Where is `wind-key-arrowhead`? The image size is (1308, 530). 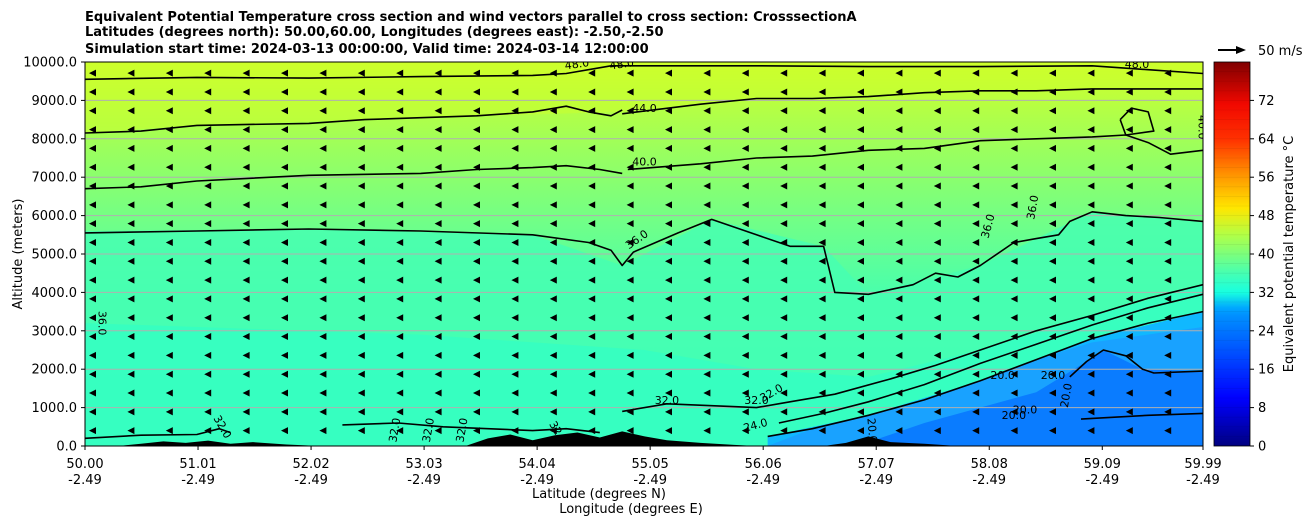 wind-key-arrowhead is located at coordinates (1241, 50).